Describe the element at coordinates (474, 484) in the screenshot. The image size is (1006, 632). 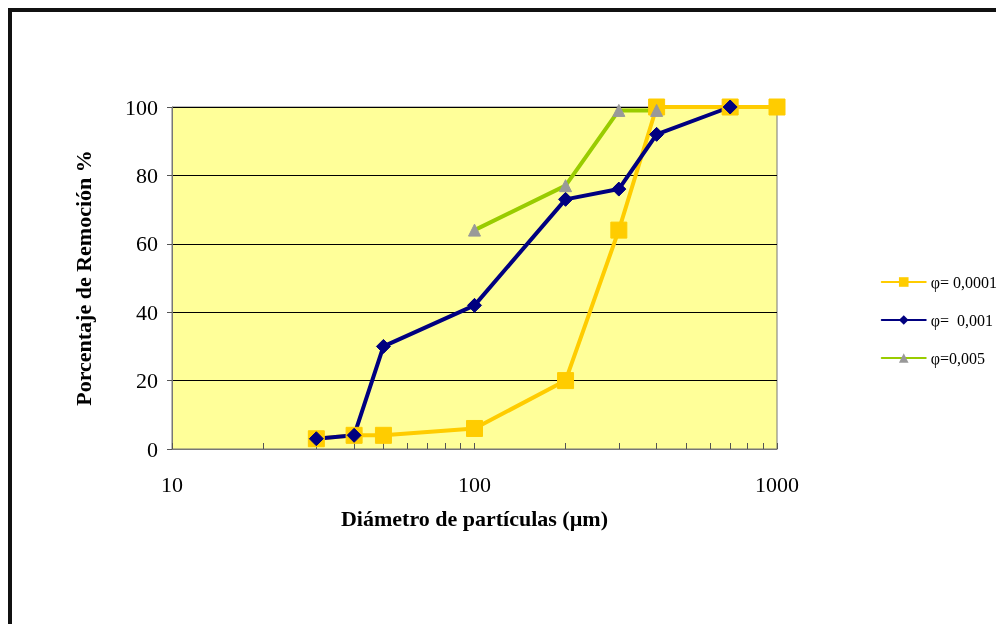
I see `x-tick-label: 100` at that location.